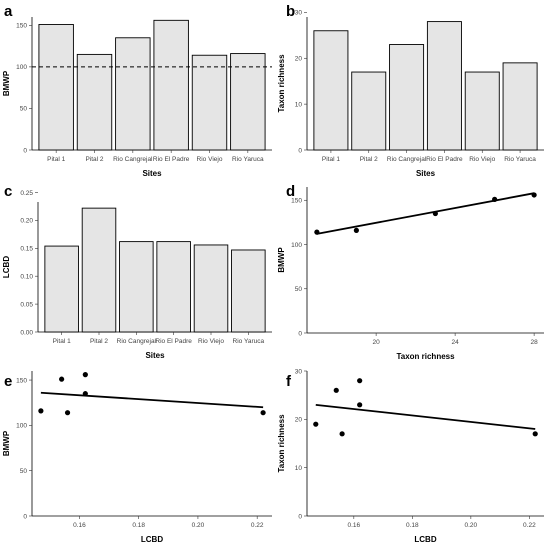  I want to click on y-tick-label-c: 0.05, so click(26, 304).